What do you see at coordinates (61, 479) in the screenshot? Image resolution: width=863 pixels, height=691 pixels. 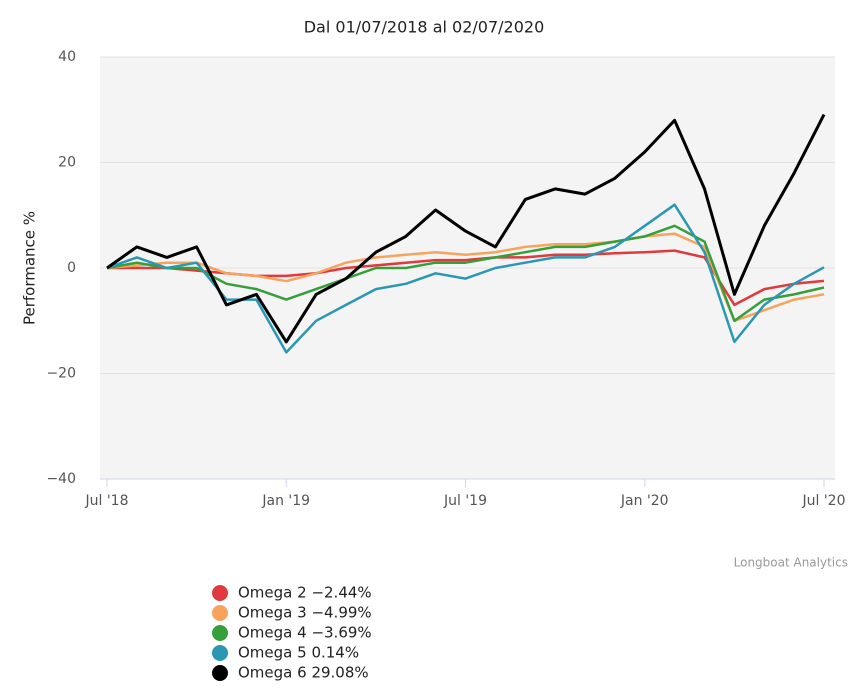 I see `y-tick-label: −40` at bounding box center [61, 479].